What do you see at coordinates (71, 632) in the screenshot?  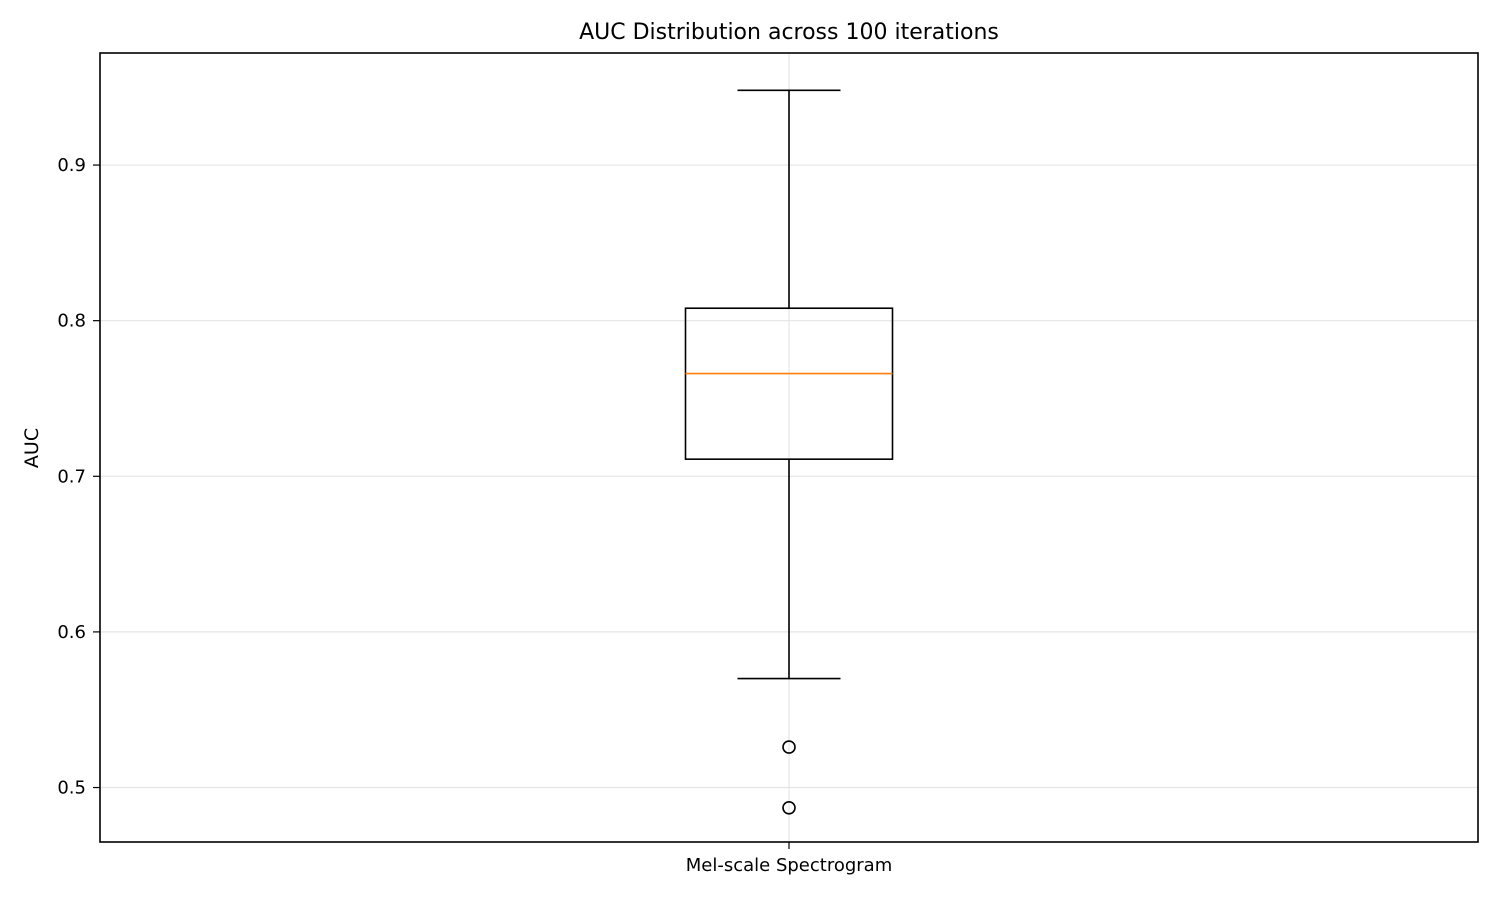 I see `y-tick-label: 0.6` at bounding box center [71, 632].